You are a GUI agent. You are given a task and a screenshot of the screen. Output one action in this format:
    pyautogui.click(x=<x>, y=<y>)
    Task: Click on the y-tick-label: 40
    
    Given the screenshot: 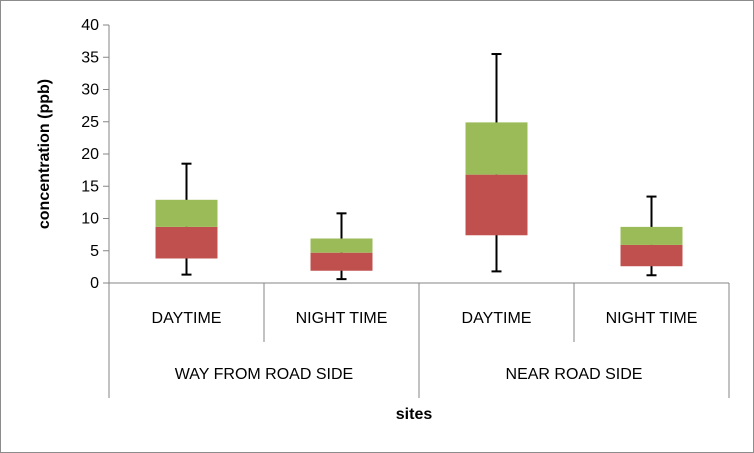 What is the action you would take?
    pyautogui.click(x=90, y=25)
    